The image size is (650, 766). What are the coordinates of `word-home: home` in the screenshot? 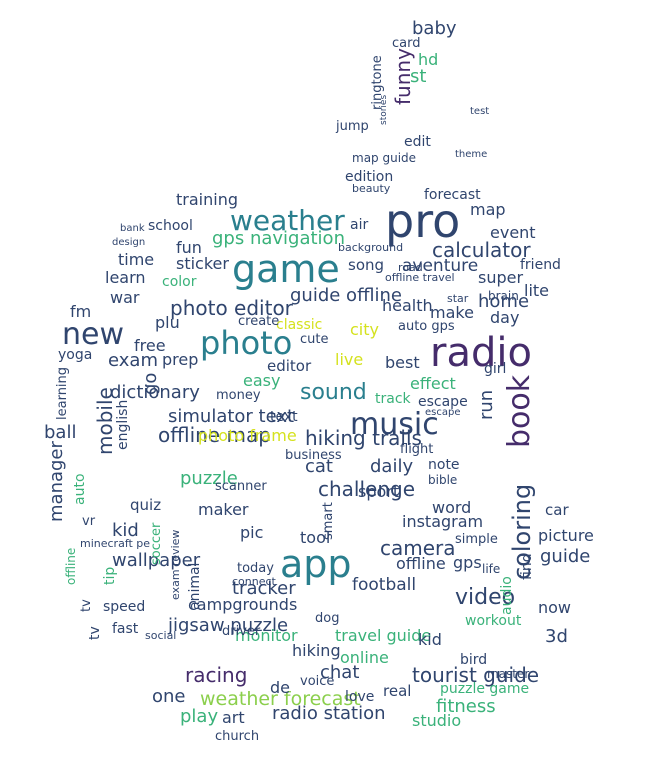 It's located at (504, 301).